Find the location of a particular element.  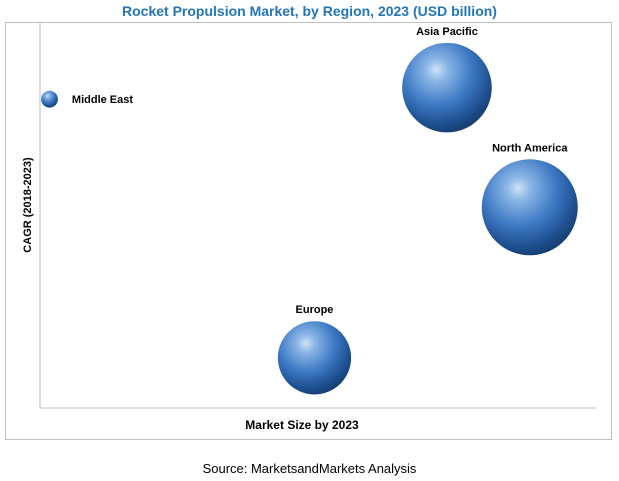

x-axis-label: Market Size by 2023 is located at coordinates (302, 425).